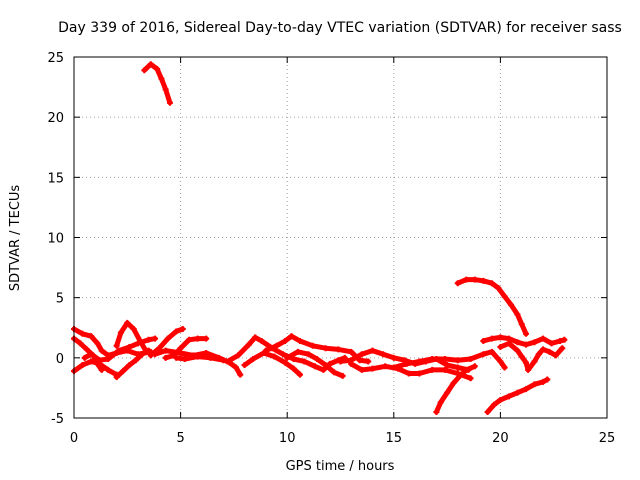 This screenshot has width=640, height=480. Describe the element at coordinates (180, 438) in the screenshot. I see `x-tick-label: 5` at that location.